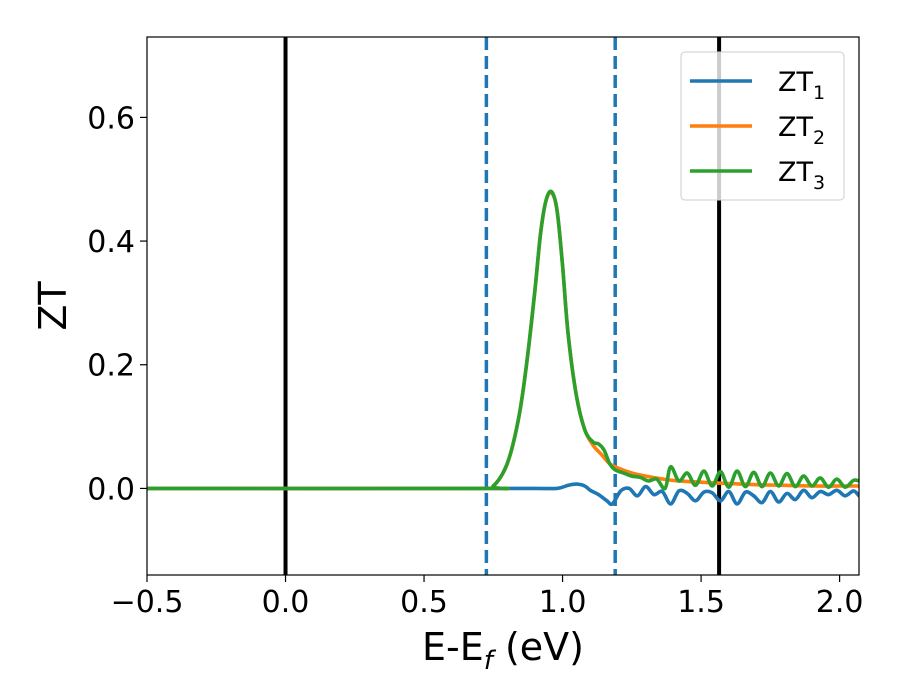  I want to click on y-axis-ticks: 0.0 0.2 0.4 0.6, so click(117, 304).